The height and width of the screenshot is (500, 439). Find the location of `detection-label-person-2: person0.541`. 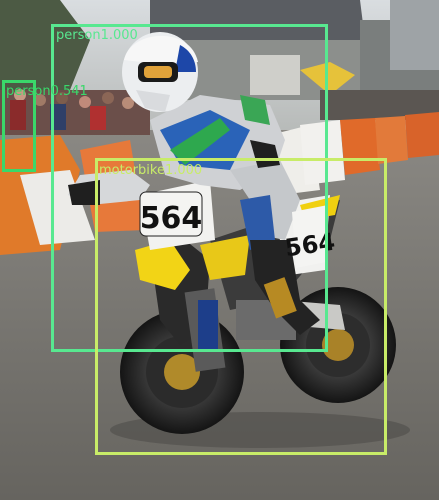

detection-label-person-2: person0.541 is located at coordinates (47, 91).